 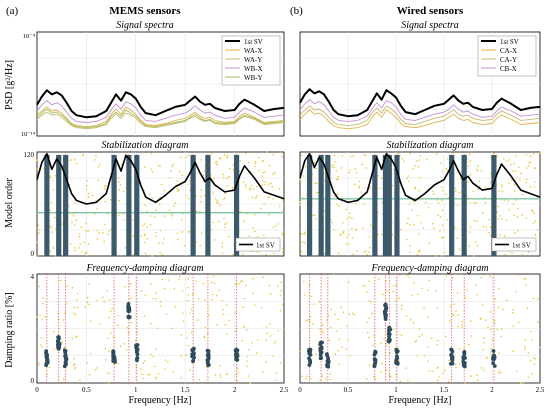 What do you see at coordinates (348, 390) in the screenshot?
I see `fd-xtick-label: 0.5` at bounding box center [348, 390].